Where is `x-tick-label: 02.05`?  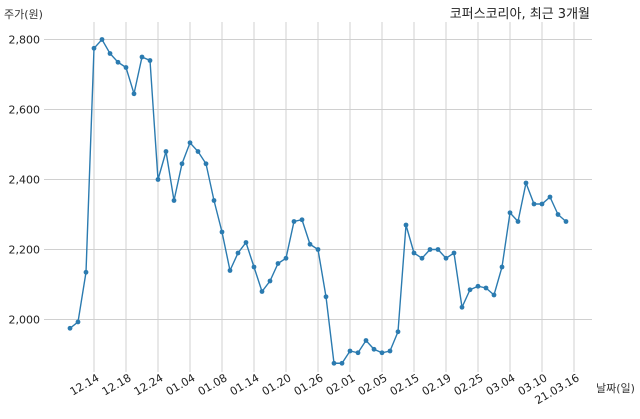 x-tick-label: 02.05 is located at coordinates (373, 384).